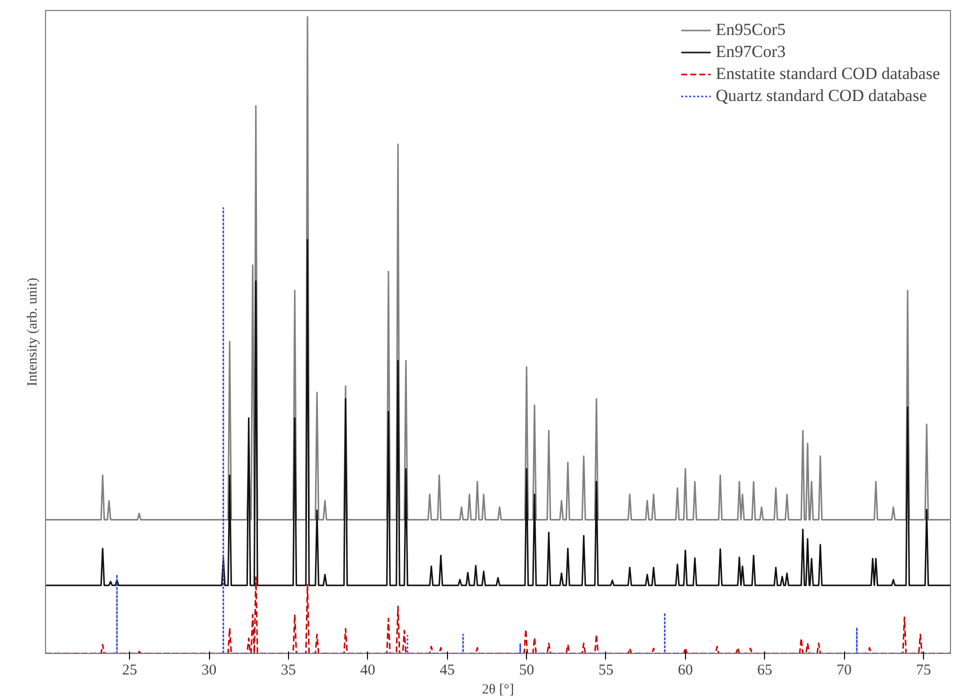 Image resolution: width=955 pixels, height=700 pixels. Describe the element at coordinates (33, 331) in the screenshot. I see `y-axis-title: Intensity (arb. unit)` at that location.